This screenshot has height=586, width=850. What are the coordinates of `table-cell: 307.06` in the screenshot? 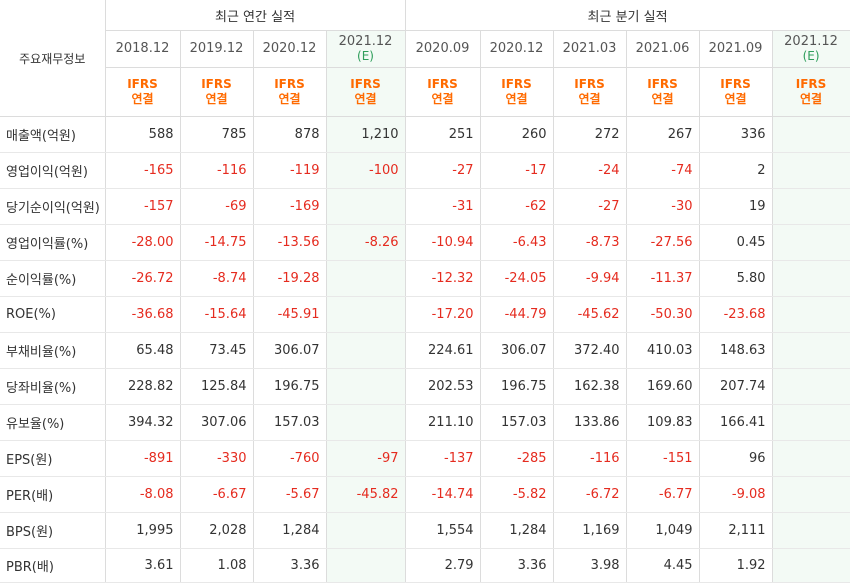 It's located at (217, 422).